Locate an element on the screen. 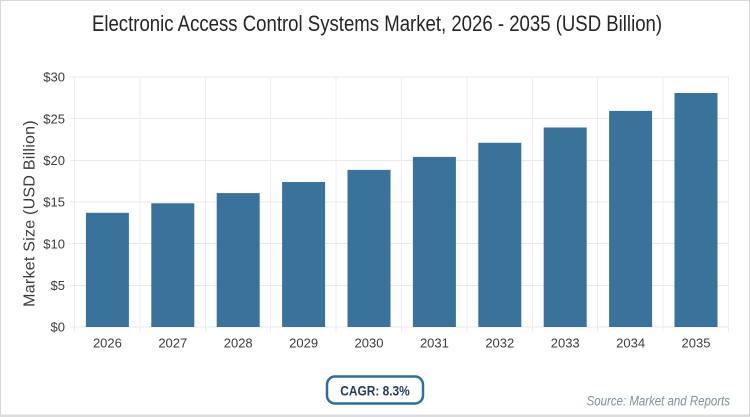 Image resolution: width=750 pixels, height=417 pixels. svg-text: 2033 is located at coordinates (565, 343).